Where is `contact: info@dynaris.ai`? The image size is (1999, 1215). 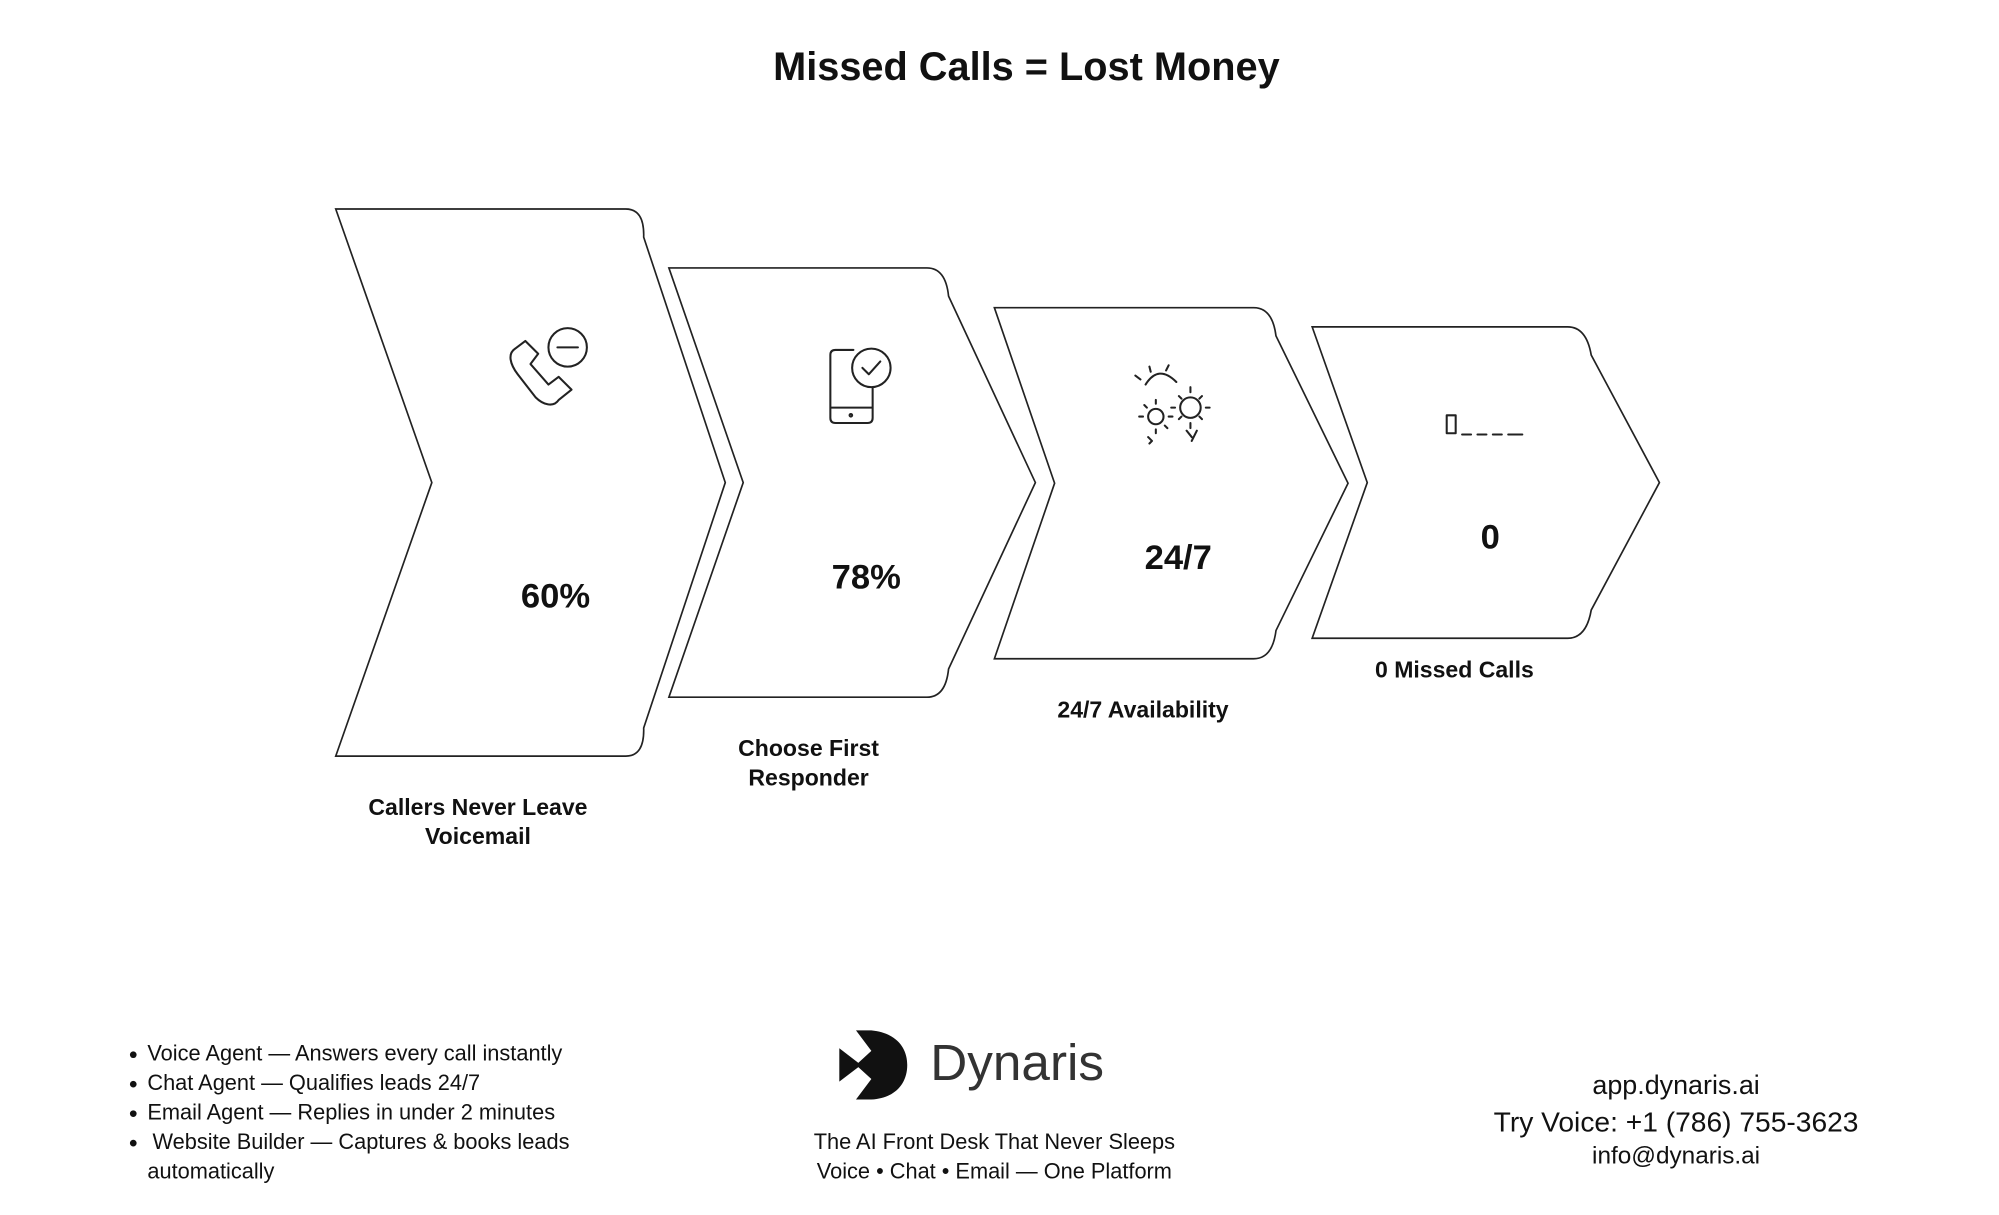 contact: info@dynaris.ai is located at coordinates (1676, 1156).